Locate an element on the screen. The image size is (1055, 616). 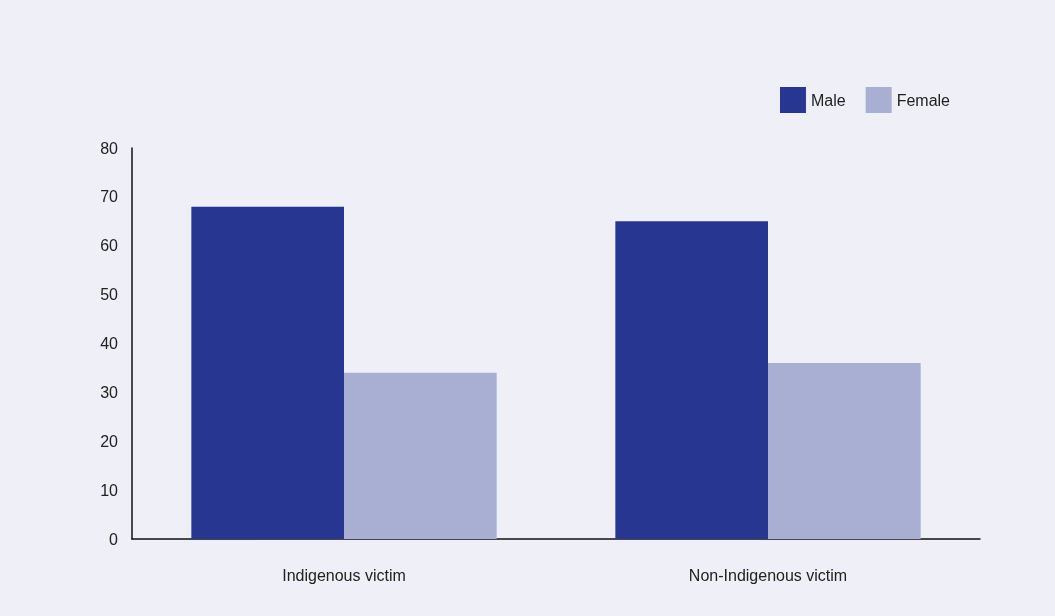
y-tick-label: 20 is located at coordinates (109, 441).